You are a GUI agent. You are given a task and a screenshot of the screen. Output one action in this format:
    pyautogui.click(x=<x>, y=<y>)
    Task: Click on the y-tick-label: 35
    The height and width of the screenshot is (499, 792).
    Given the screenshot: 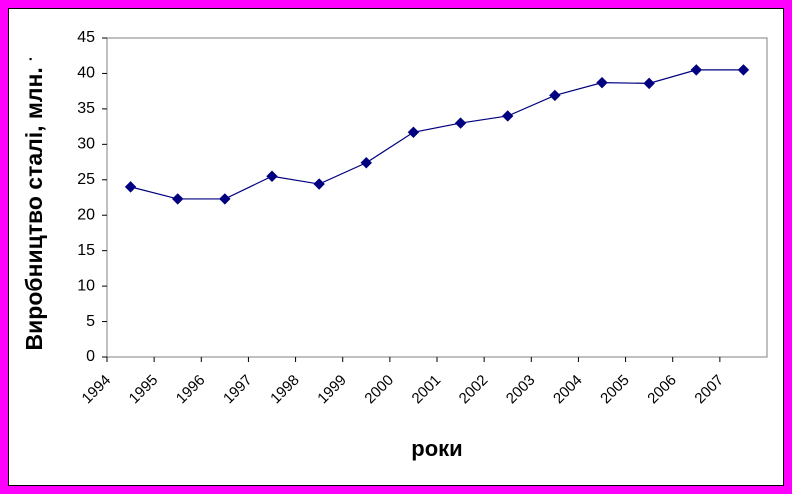 What is the action you would take?
    pyautogui.click(x=86, y=108)
    